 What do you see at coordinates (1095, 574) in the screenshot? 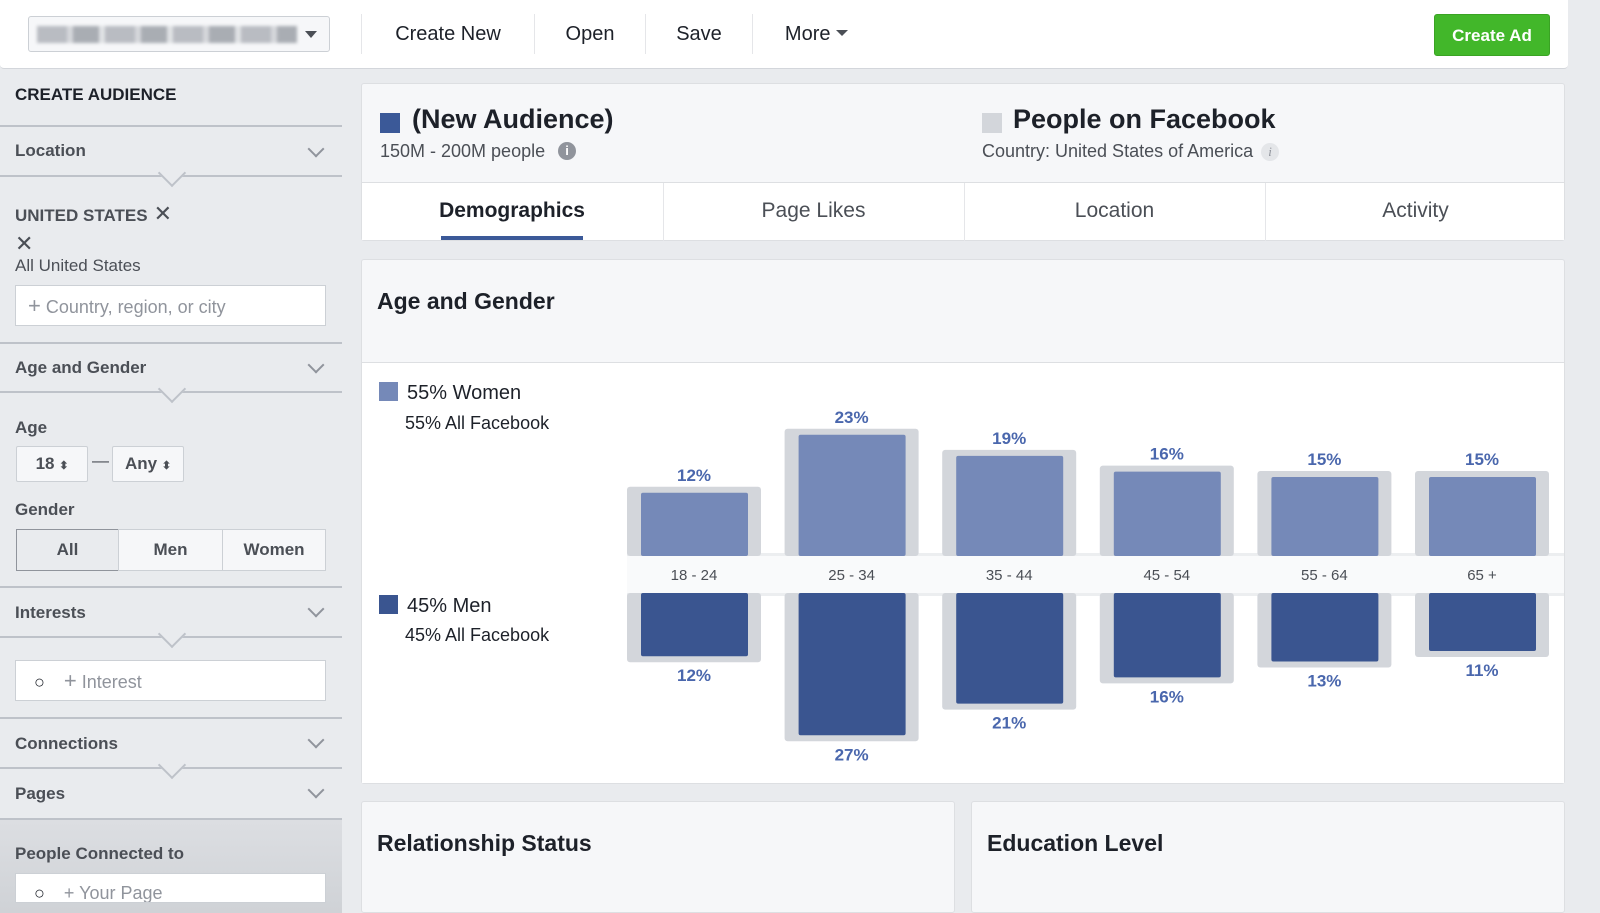
I see `axis-band` at bounding box center [1095, 574].